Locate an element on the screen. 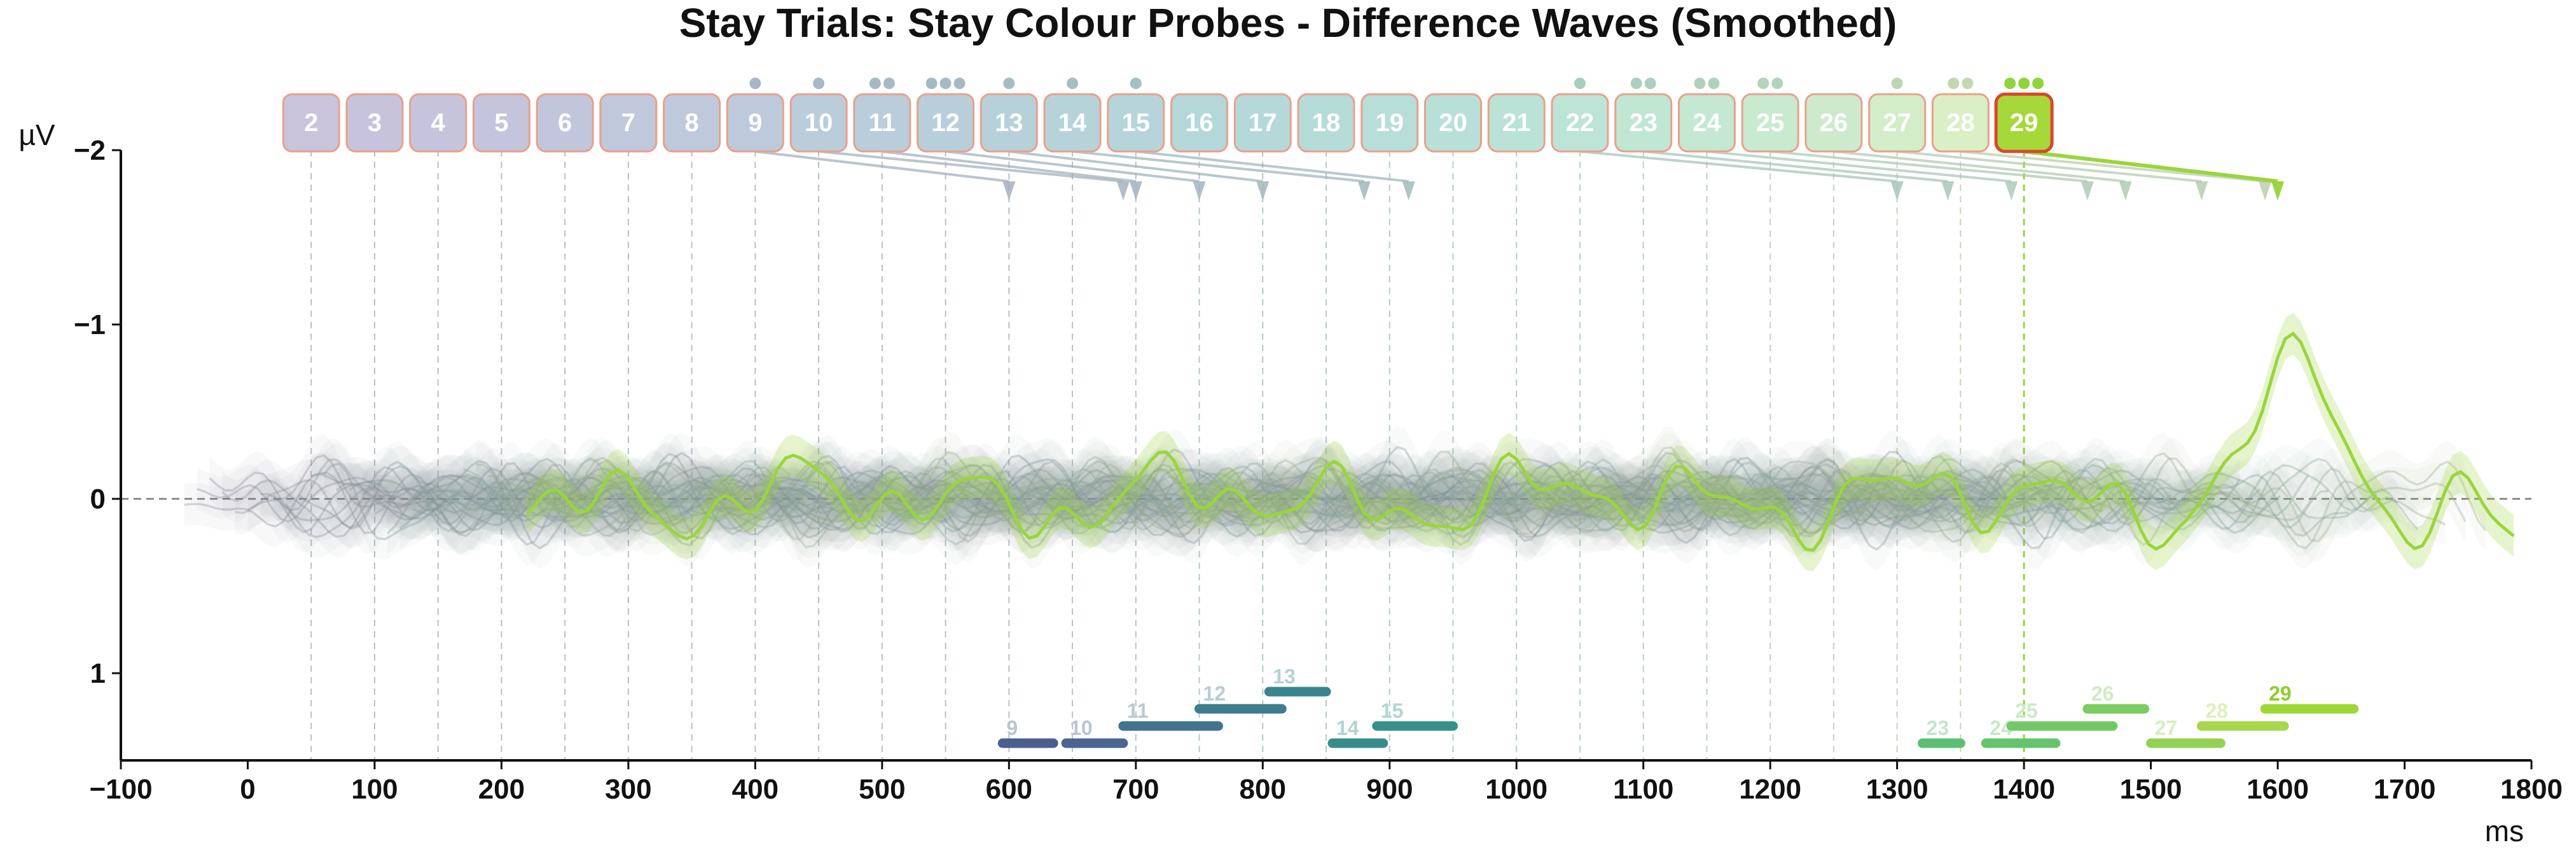 The height and width of the screenshot is (859, 2576). probe-label-21: 21 is located at coordinates (1516, 123).